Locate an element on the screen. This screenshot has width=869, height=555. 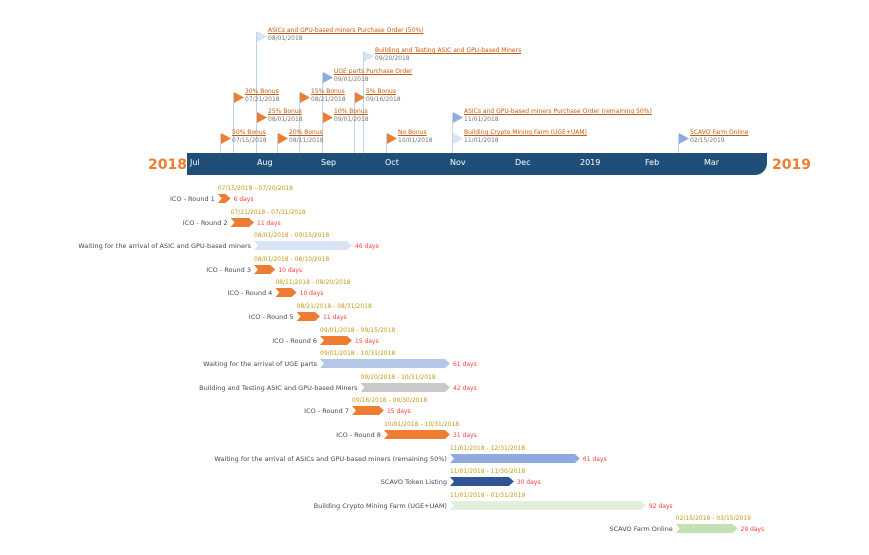
milestone-date: 09/01/2018 is located at coordinates (351, 119).